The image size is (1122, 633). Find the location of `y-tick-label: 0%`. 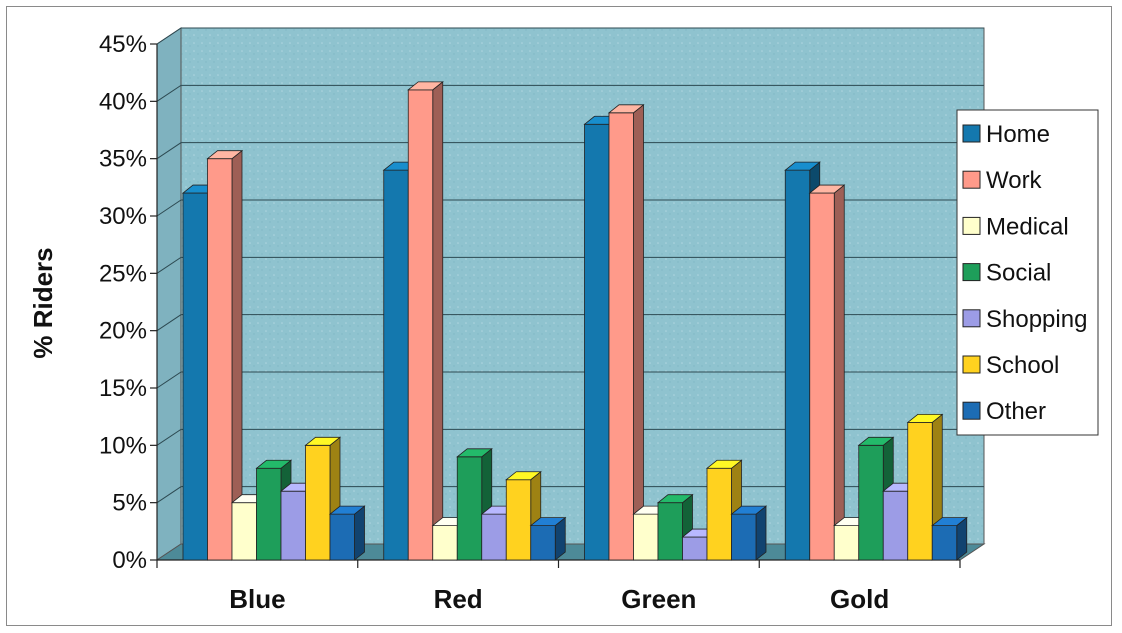

y-tick-label: 0% is located at coordinates (129, 560).